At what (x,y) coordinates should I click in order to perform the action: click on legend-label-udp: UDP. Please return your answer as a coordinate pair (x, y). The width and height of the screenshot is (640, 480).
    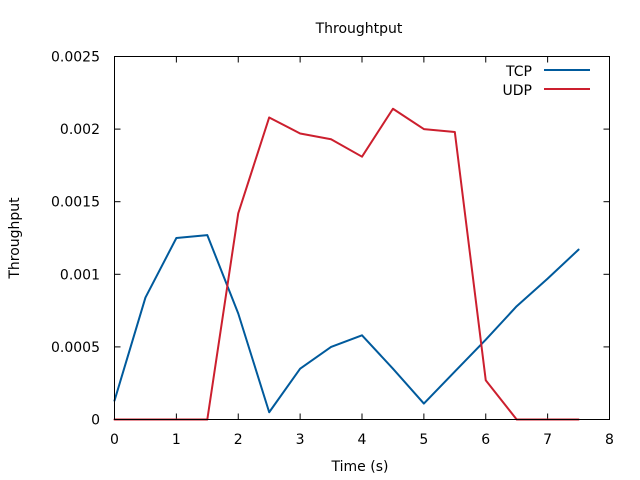
    Looking at the image, I should click on (517, 91).